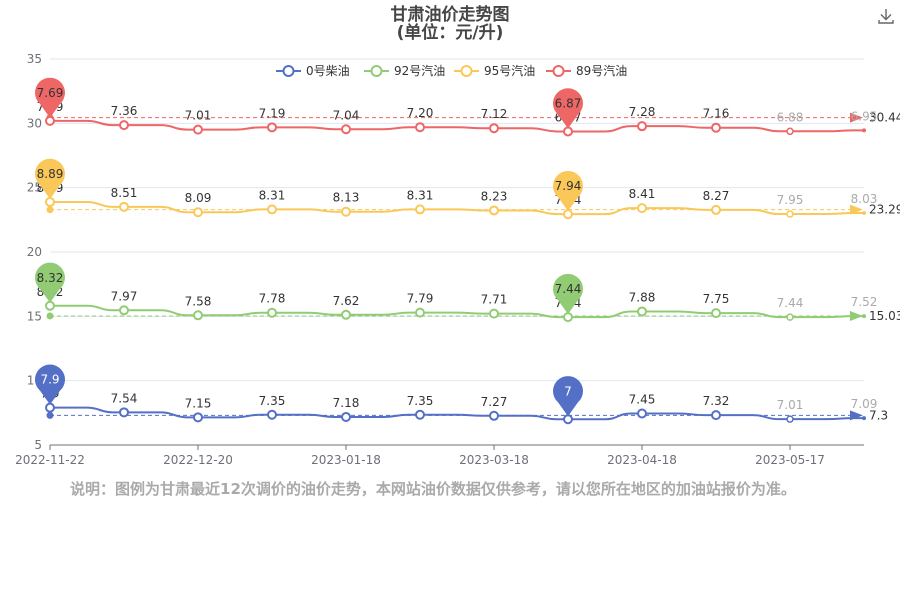 Image resolution: width=900 pixels, height=600 pixels. What do you see at coordinates (124, 111) in the screenshot?
I see `data-label: 7.36` at bounding box center [124, 111].